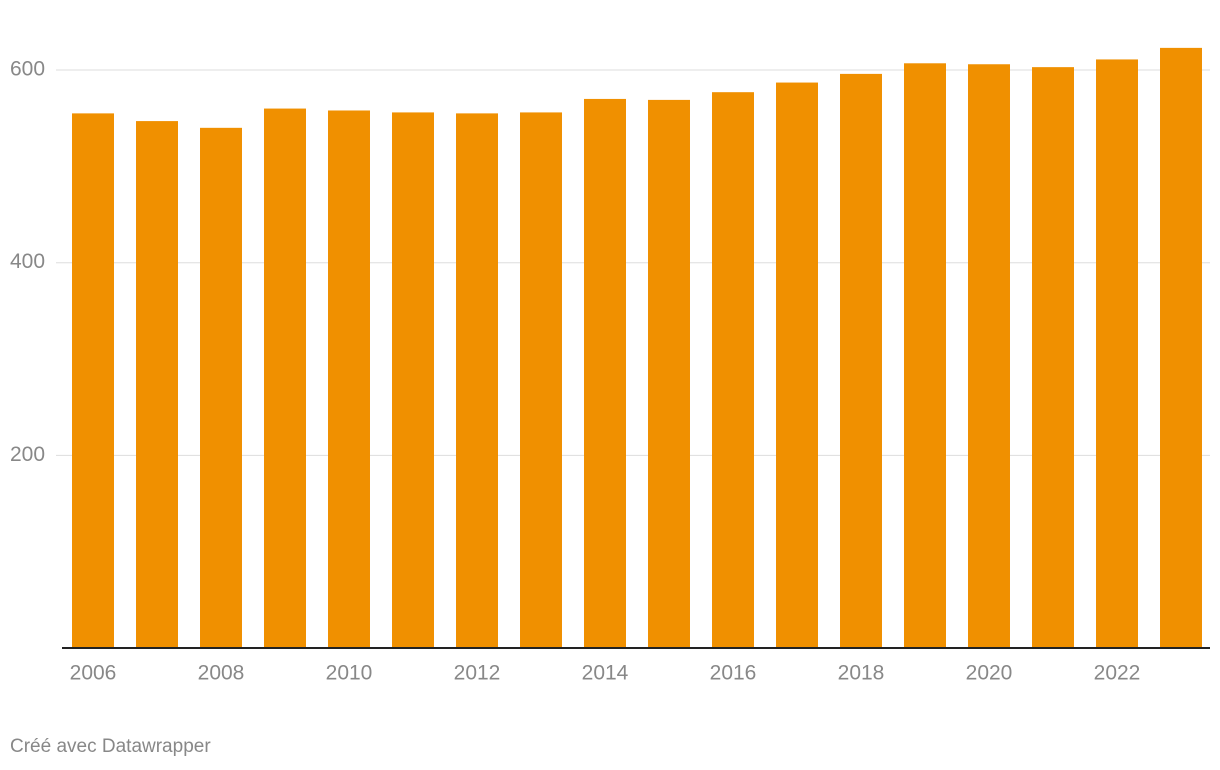 The height and width of the screenshot is (770, 1220). What do you see at coordinates (27, 454) in the screenshot?
I see `y-tick-label: 200` at bounding box center [27, 454].